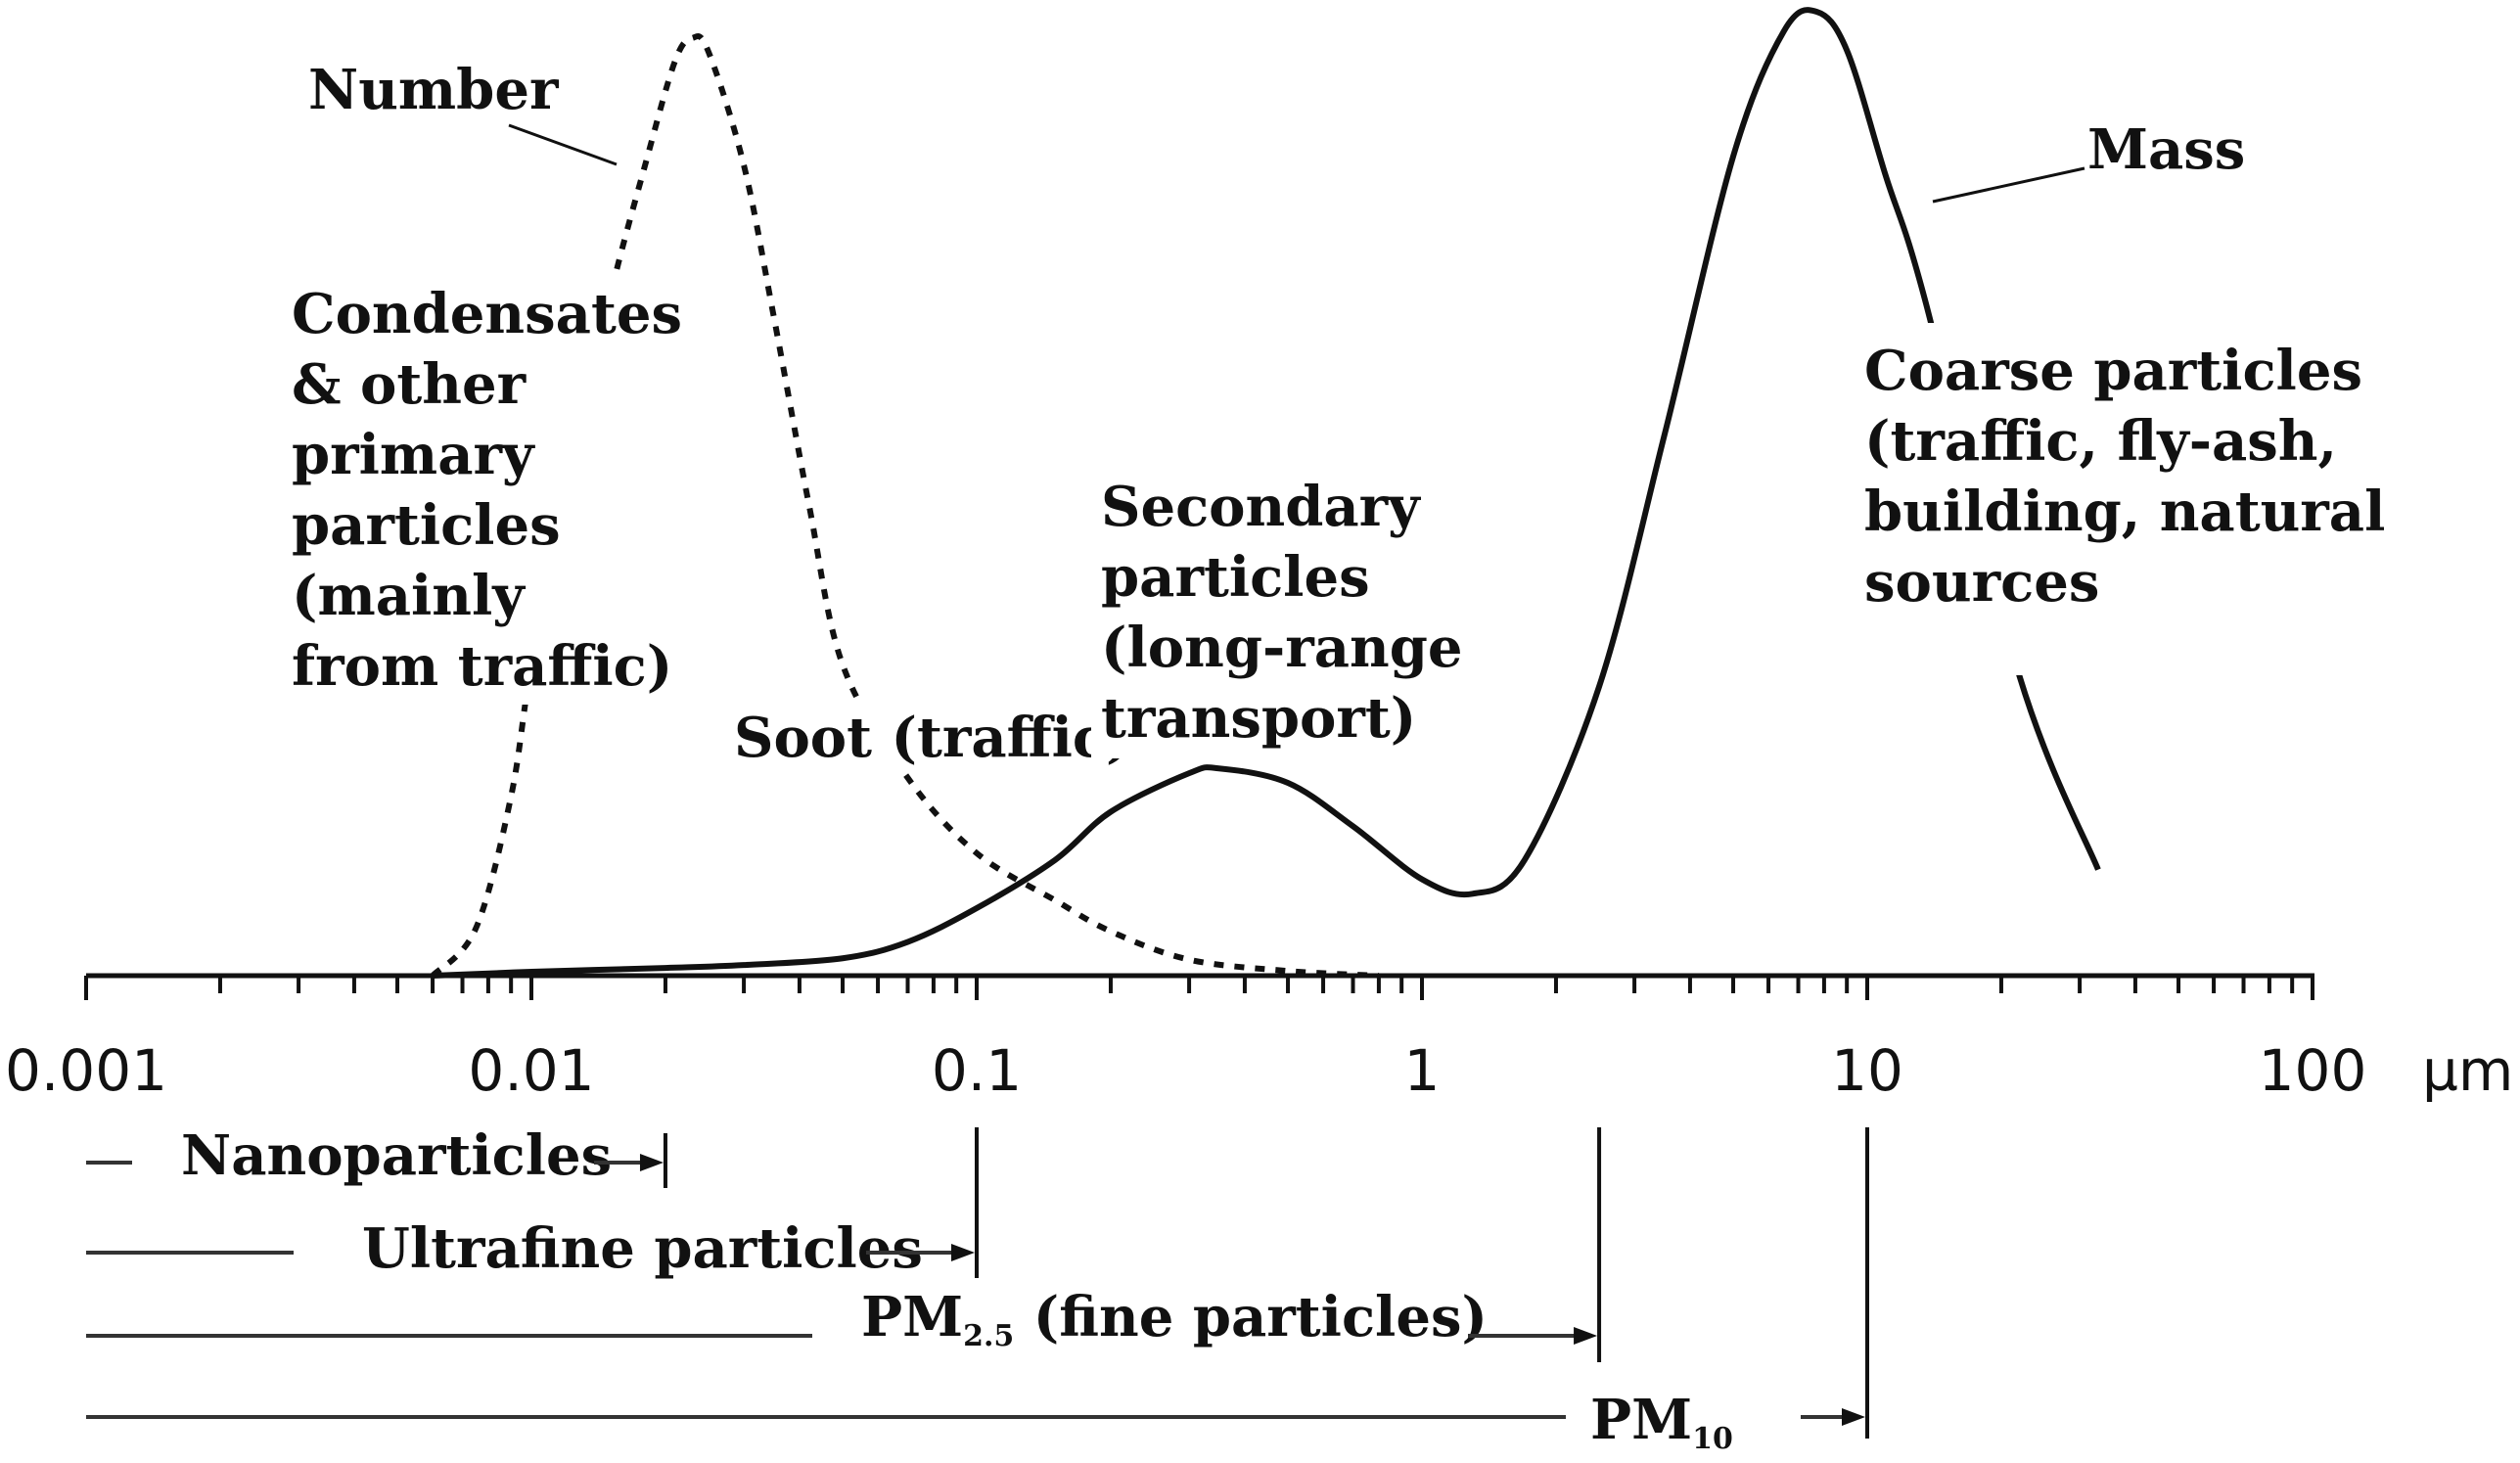 This screenshot has height=1463, width=2520. I want to click on size-range-nanoparticles: Nanoparticles, so click(376, 1155).